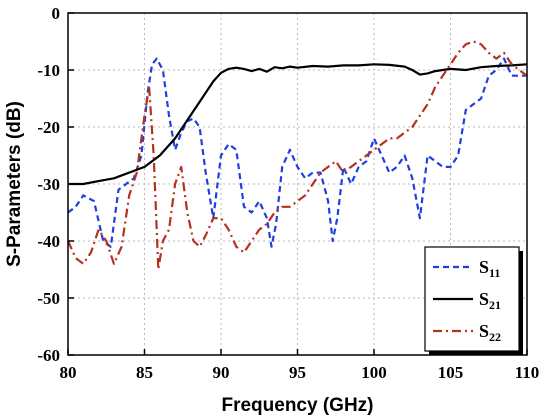 The image size is (550, 420). I want to click on y-tick-label: -20, so click(48, 127).